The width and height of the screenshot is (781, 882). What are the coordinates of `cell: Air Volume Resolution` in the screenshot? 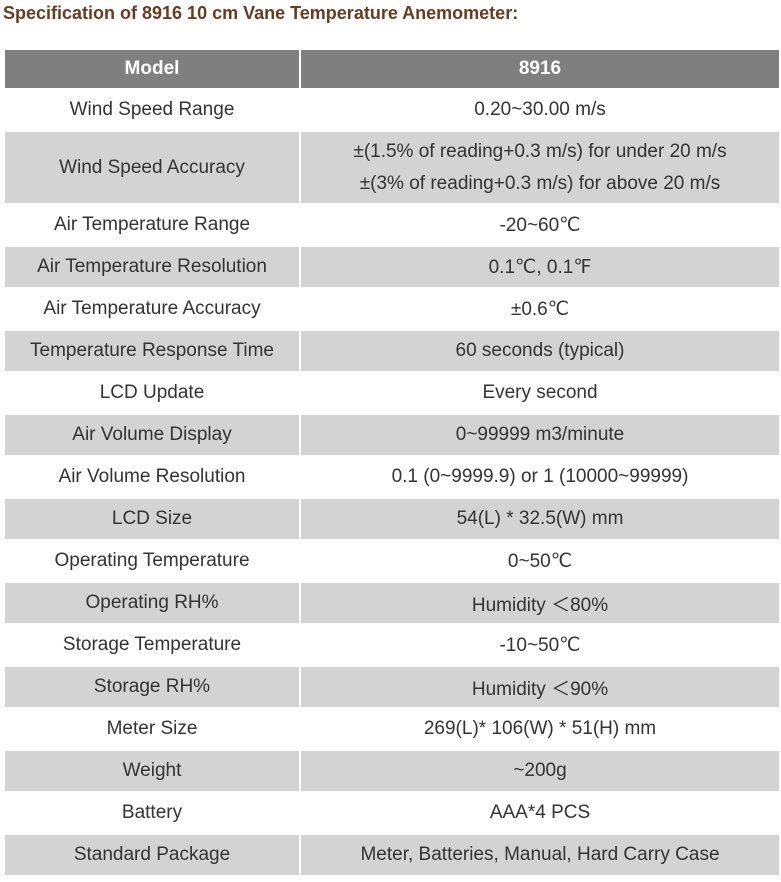 It's located at (152, 476).